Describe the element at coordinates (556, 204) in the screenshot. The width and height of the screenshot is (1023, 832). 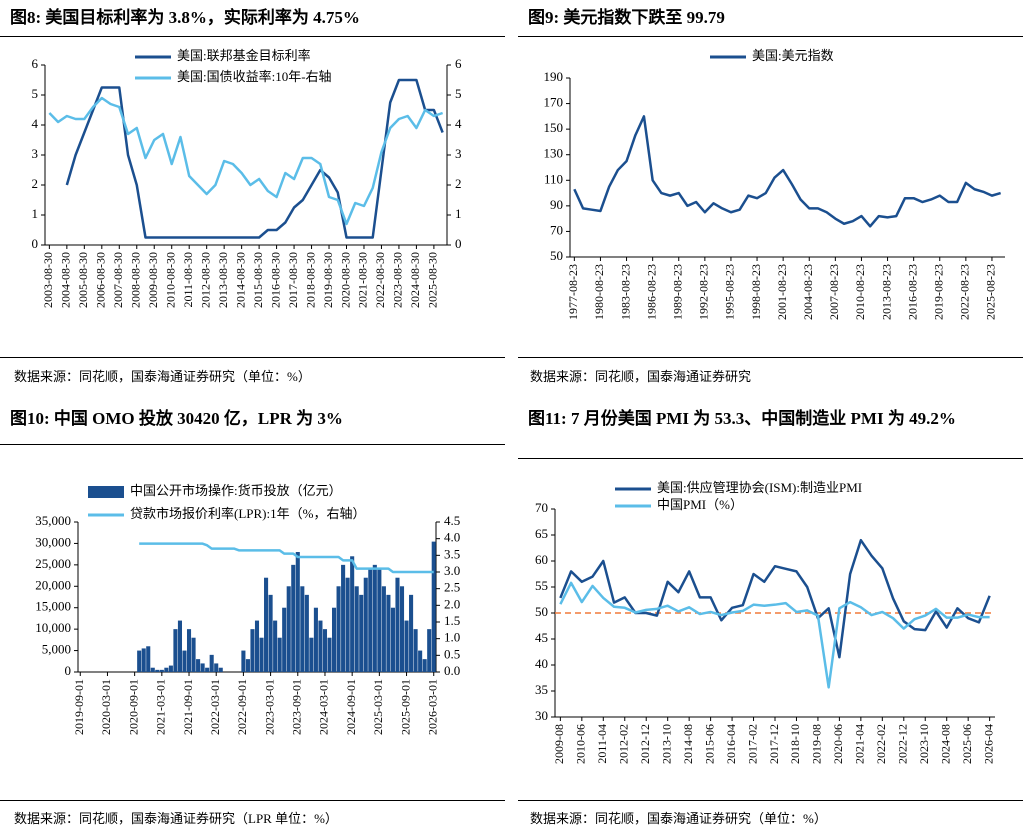
I see `tick-label: 90` at that location.